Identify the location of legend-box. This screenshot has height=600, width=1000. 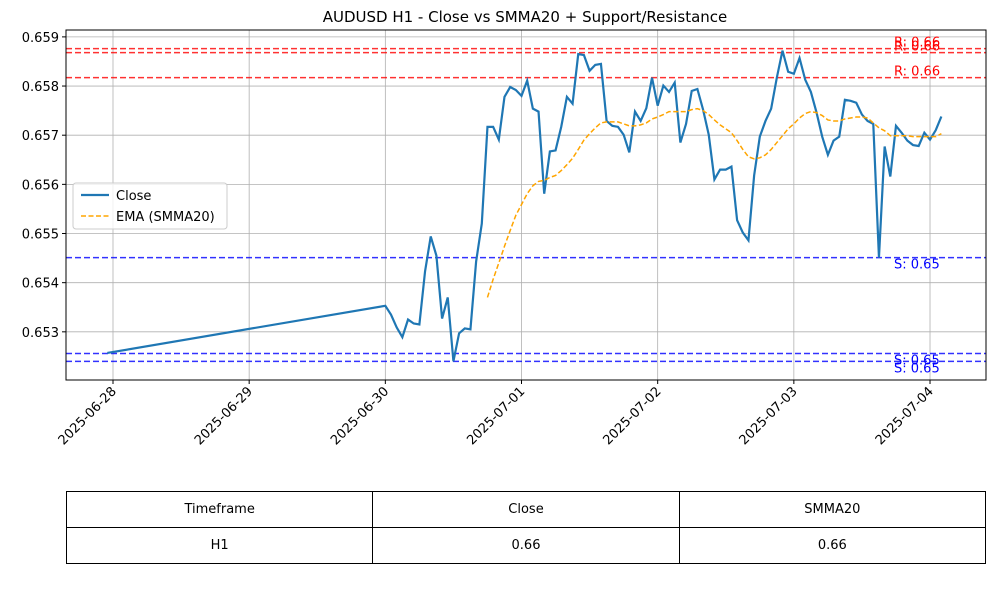
(150, 206).